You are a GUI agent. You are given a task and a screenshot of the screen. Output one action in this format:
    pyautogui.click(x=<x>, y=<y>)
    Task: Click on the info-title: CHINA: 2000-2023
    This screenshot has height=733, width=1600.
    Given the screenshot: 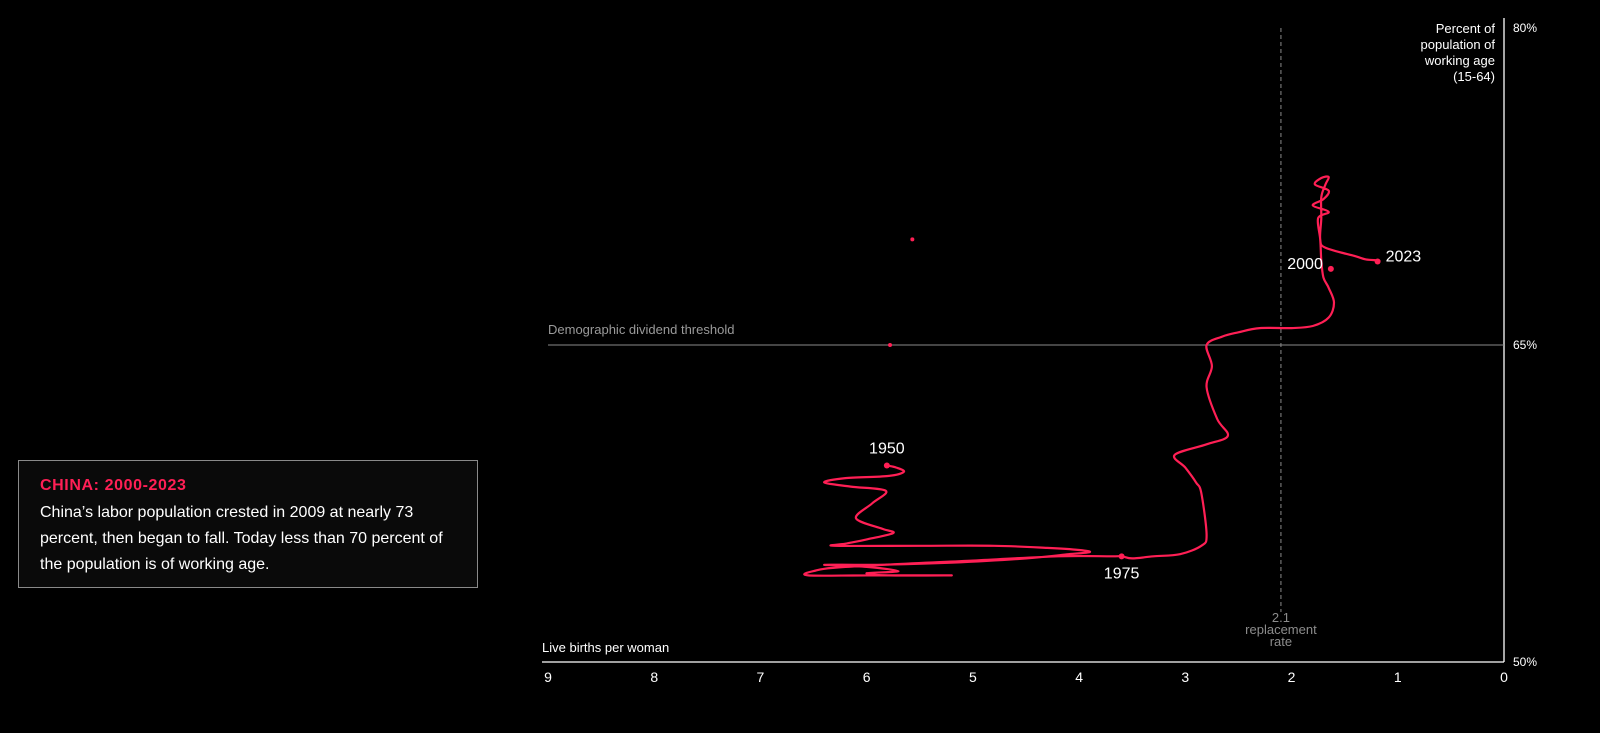 What is the action you would take?
    pyautogui.click(x=113, y=485)
    